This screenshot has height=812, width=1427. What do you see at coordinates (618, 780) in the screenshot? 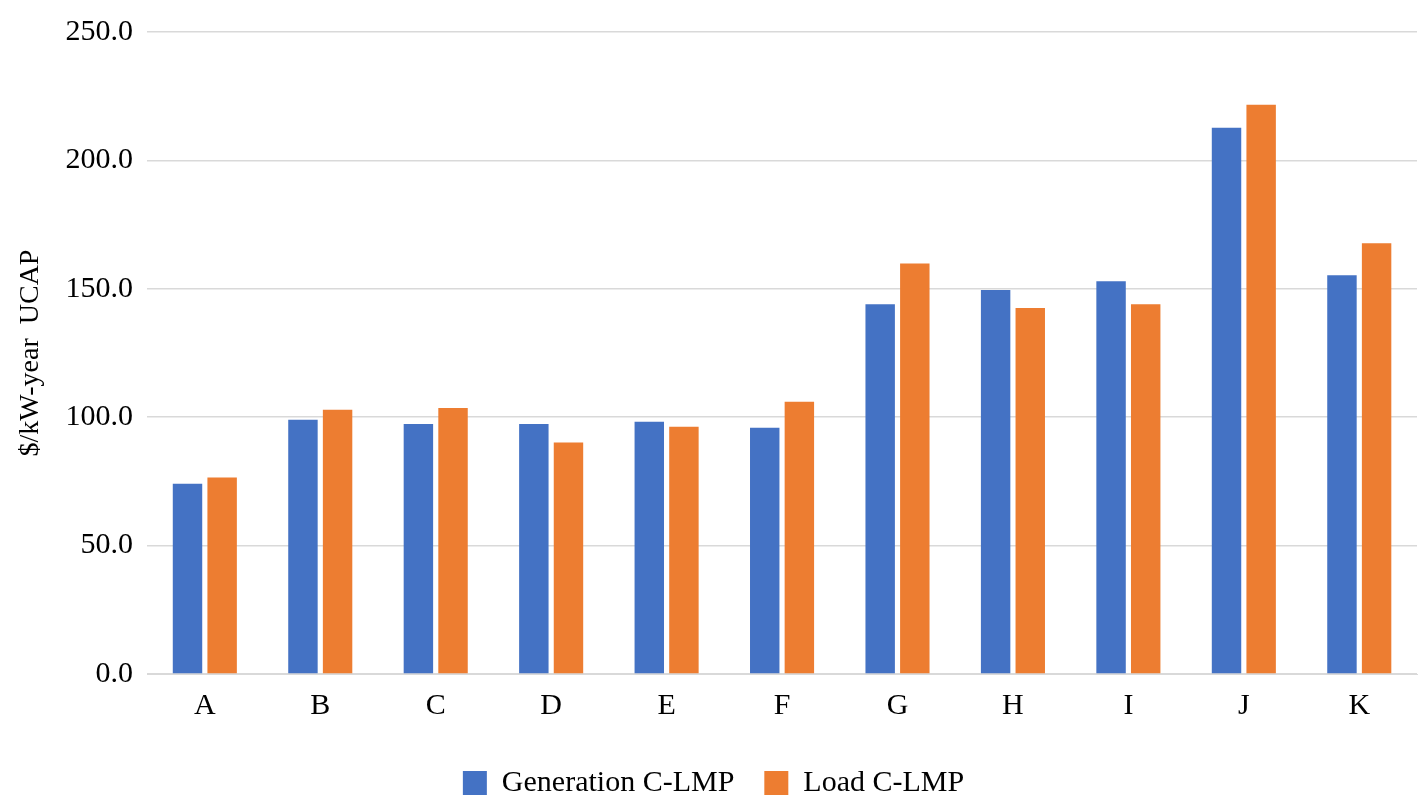
I see `legend-label: Generation C-LMP` at bounding box center [618, 780].